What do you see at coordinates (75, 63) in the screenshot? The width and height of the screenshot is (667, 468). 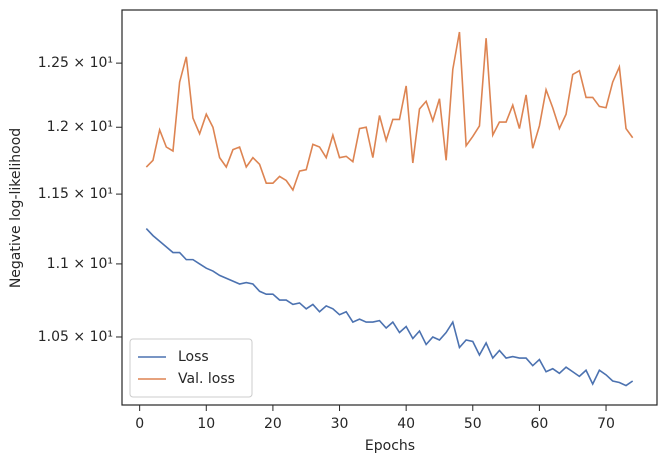 I see `y-tick-label: 1.25 × 10¹` at bounding box center [75, 63].